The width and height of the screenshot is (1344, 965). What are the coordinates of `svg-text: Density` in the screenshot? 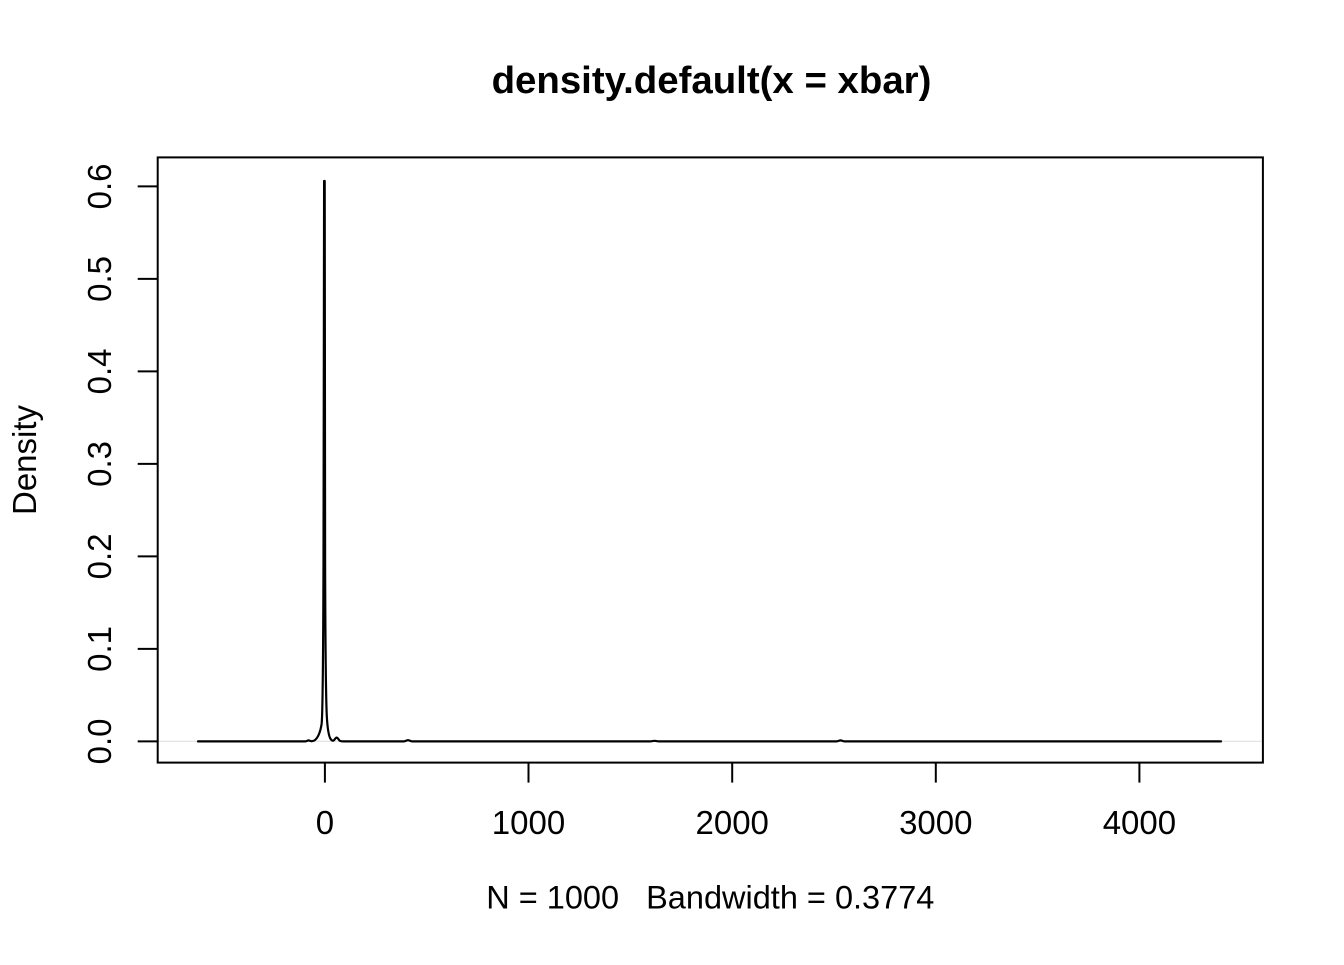 It's located at (24, 459).